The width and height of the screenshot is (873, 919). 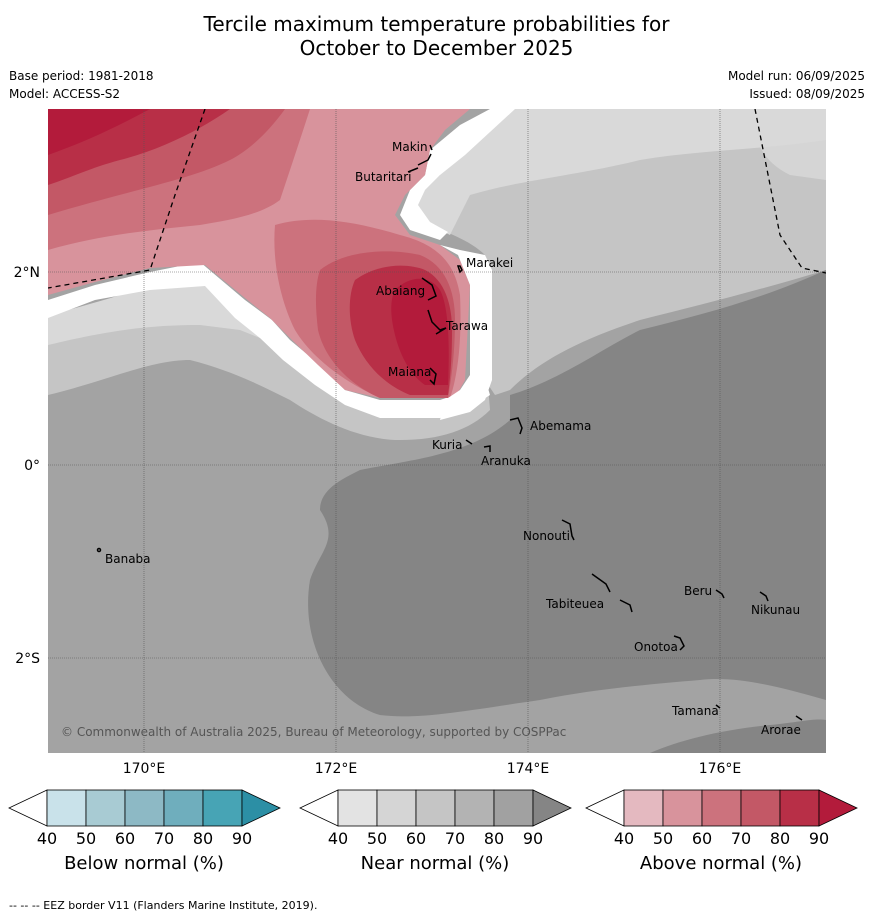 What do you see at coordinates (516, 426) in the screenshot?
I see `island-abemama` at bounding box center [516, 426].